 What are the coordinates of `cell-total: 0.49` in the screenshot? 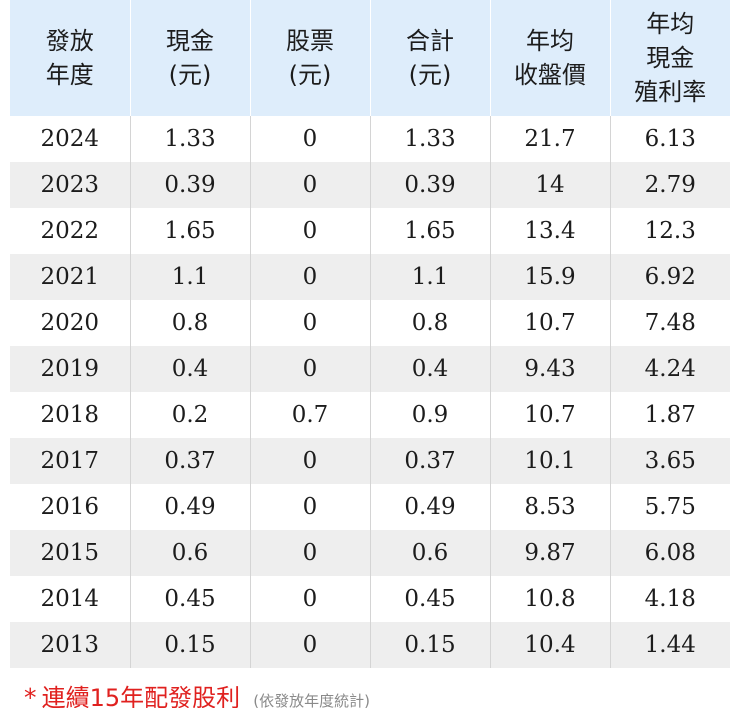 It's located at (430, 507).